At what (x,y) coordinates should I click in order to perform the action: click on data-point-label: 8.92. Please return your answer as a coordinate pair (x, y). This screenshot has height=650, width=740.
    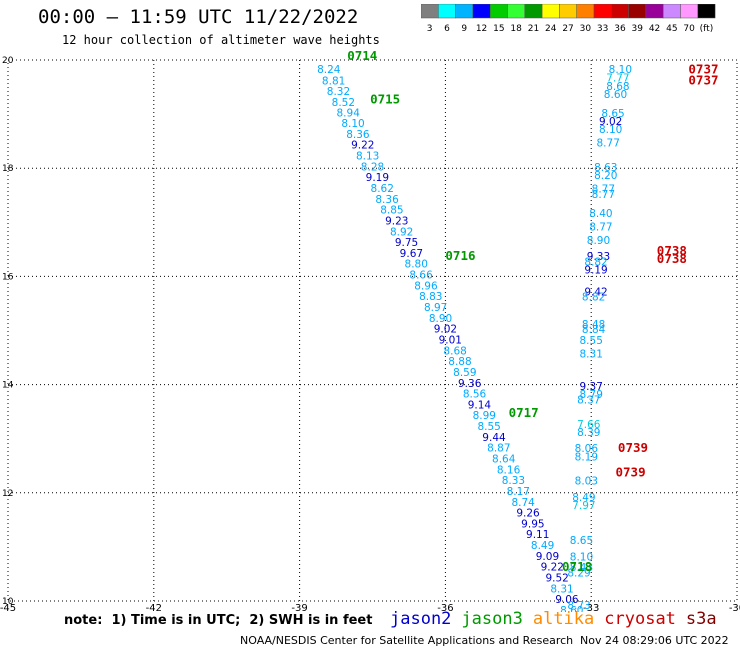
    Looking at the image, I should click on (401, 232).